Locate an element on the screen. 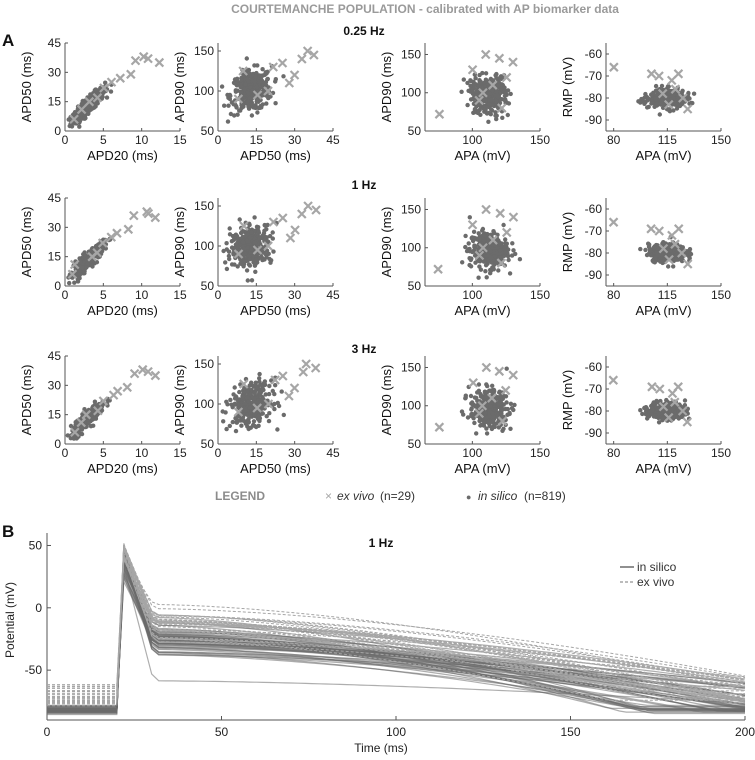 This screenshot has height=760, width=755. y-tick-label: 100 is located at coordinates (411, 406).